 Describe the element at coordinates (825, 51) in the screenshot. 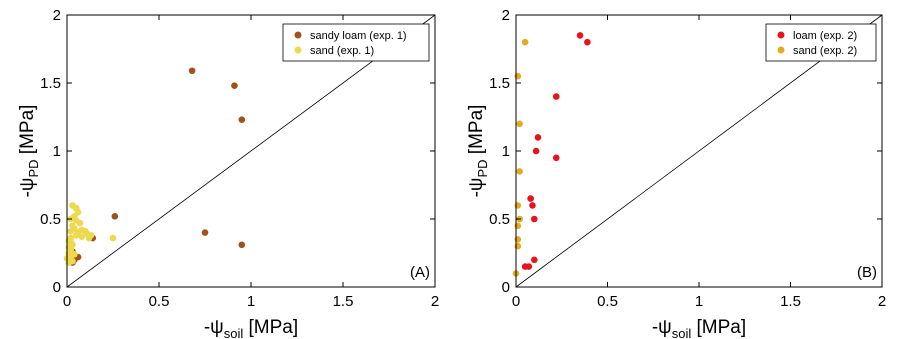

I see `legend-label: sand (exp. 2)` at that location.